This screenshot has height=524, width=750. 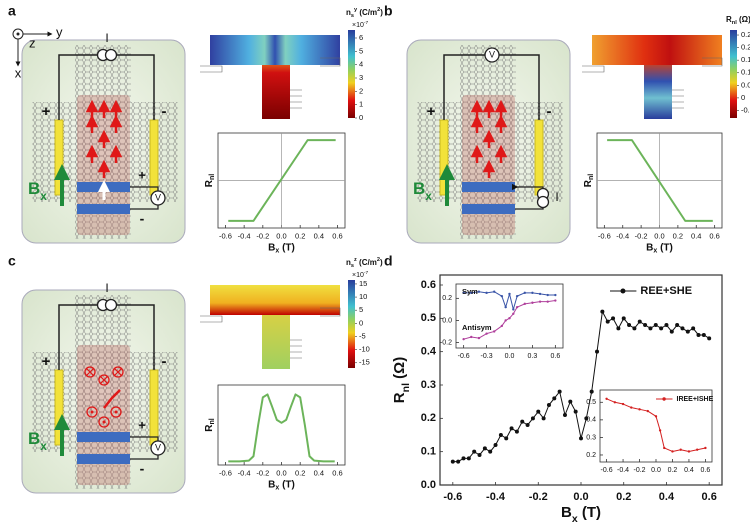 What do you see at coordinates (745, 72) in the screenshot?
I see `colorbar-label: 0.1` at bounding box center [745, 72].